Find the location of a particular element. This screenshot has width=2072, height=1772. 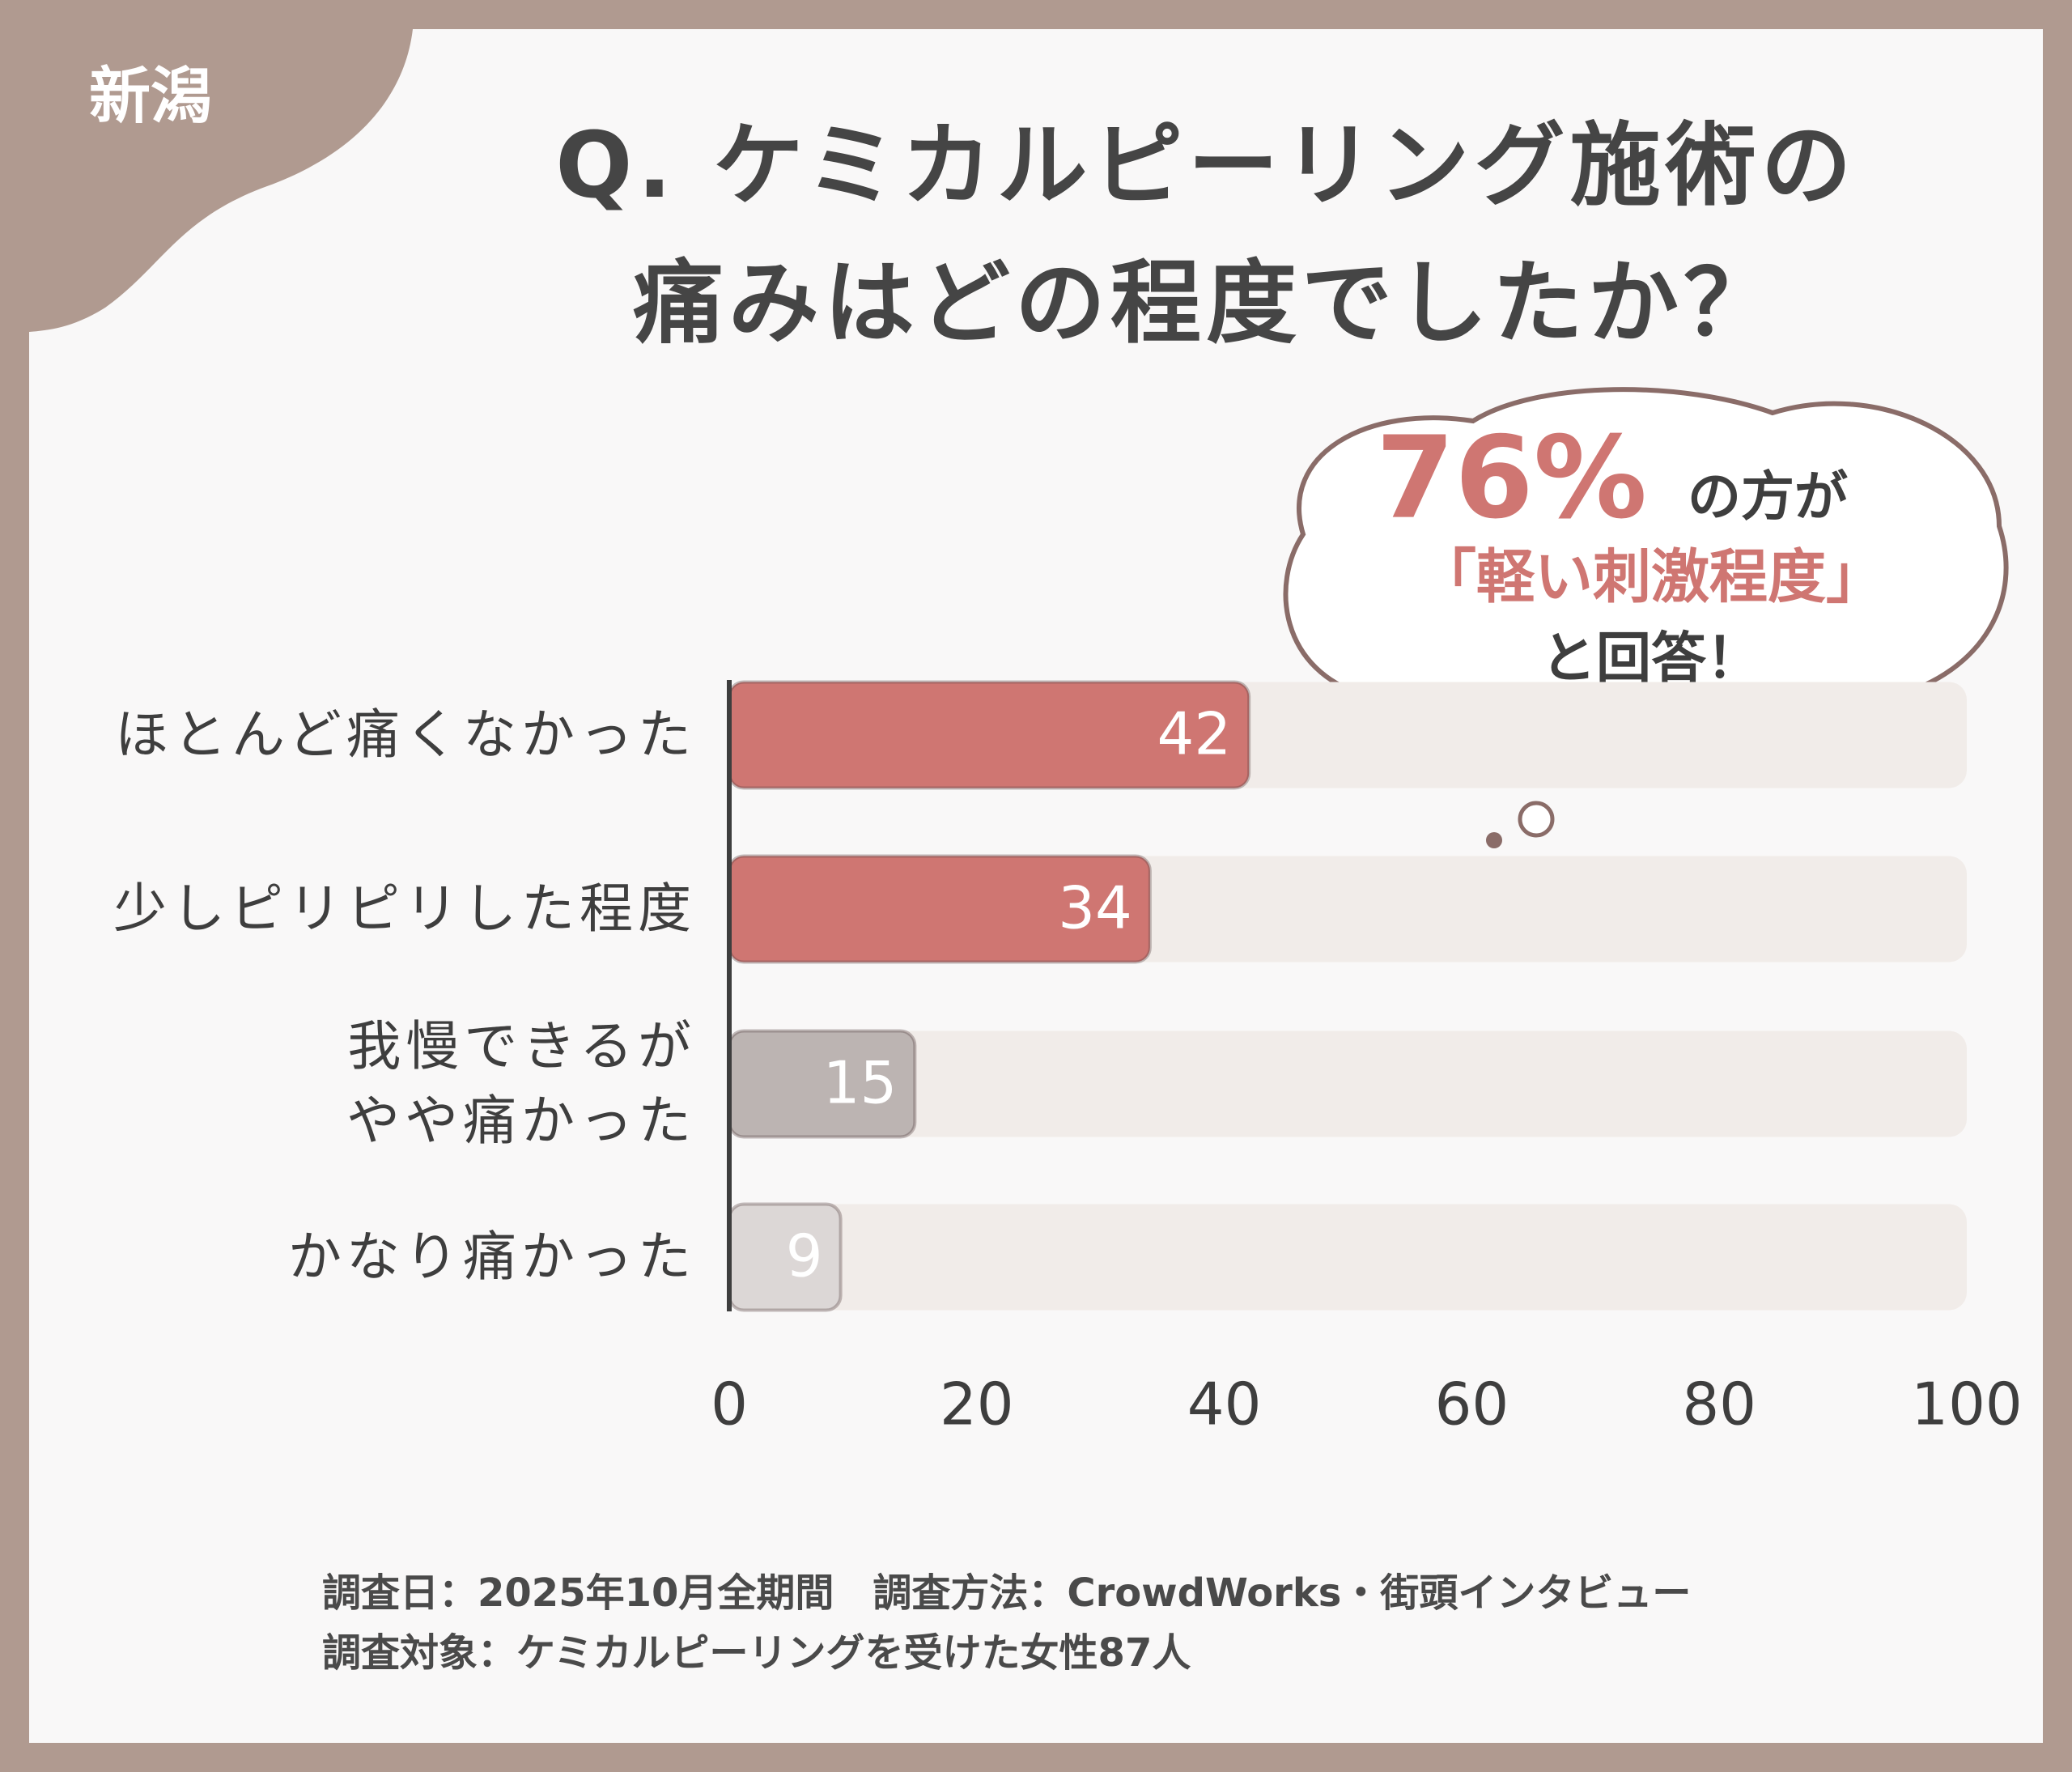

y-tick-label: かなり痛かった is located at coordinates (492, 1257).